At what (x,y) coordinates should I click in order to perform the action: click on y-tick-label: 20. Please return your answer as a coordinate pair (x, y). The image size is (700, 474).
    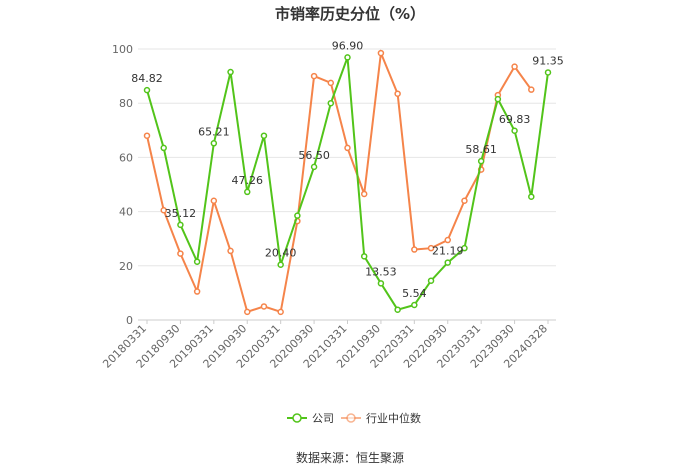
    Looking at the image, I should click on (126, 266).